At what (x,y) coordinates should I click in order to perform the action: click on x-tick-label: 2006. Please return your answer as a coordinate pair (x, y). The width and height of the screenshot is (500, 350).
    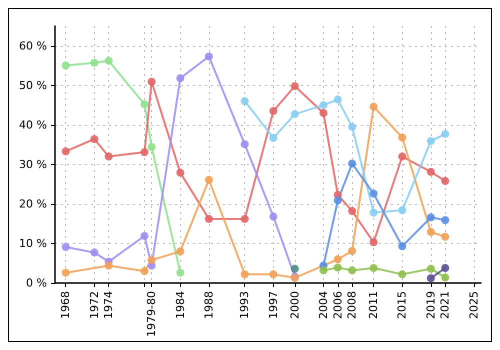
    Looking at the image, I should click on (337, 305).